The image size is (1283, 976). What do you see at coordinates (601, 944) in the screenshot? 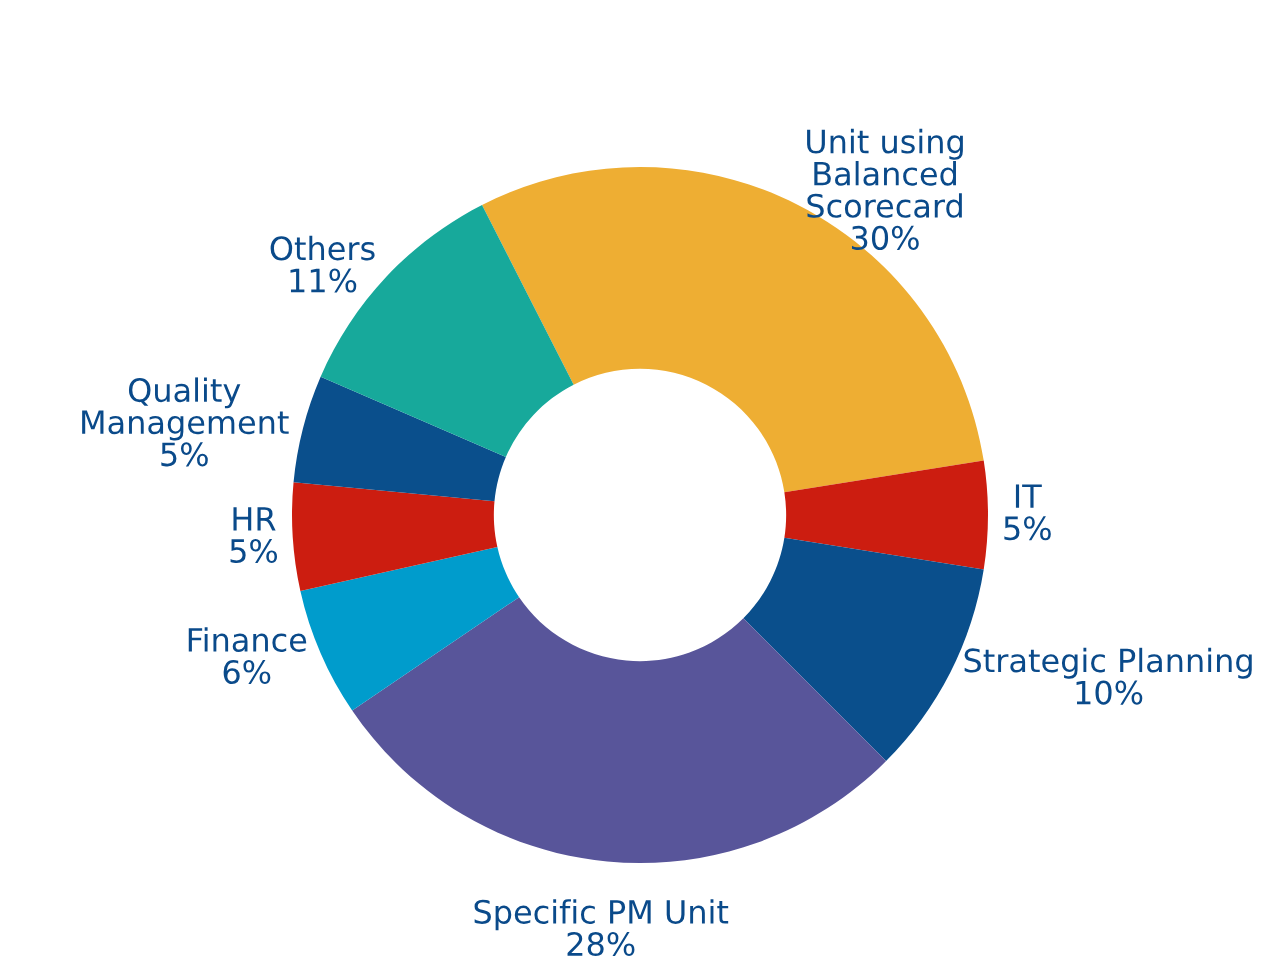
I see `data-label: 28%` at bounding box center [601, 944].